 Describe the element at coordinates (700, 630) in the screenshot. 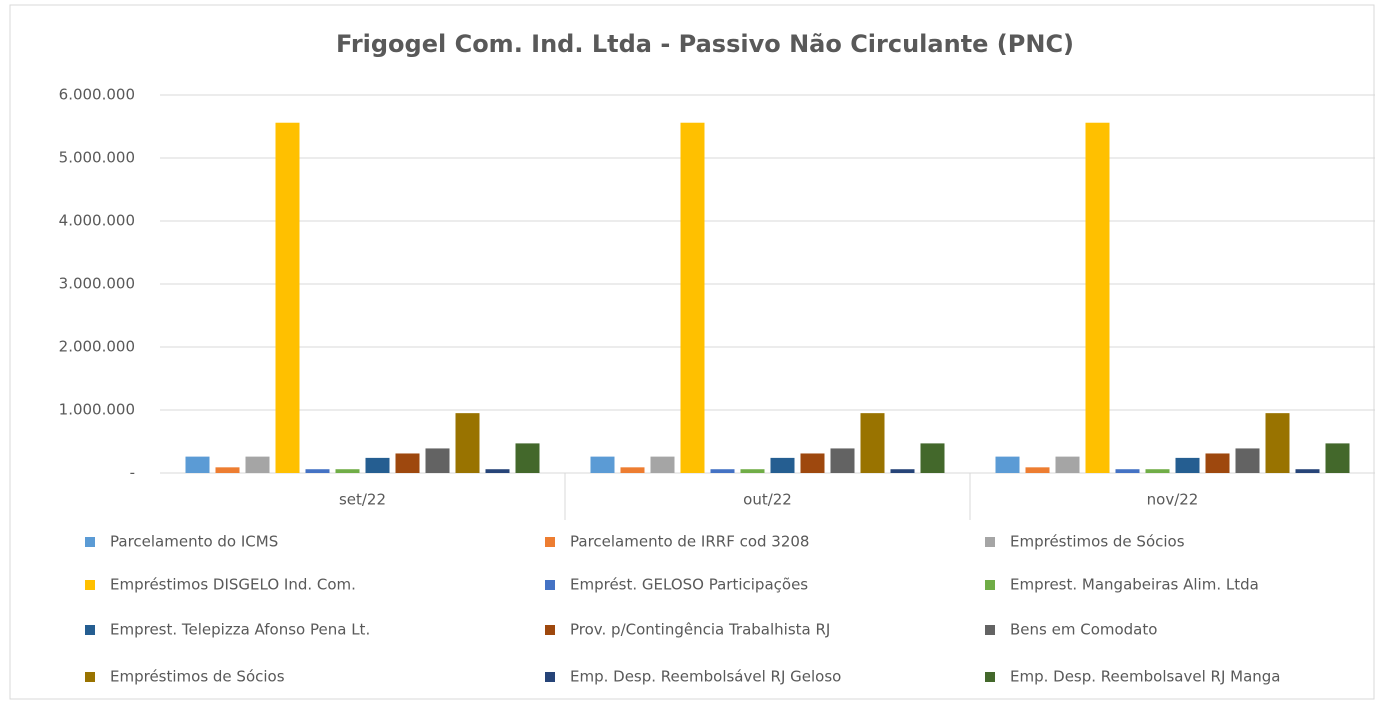

I see `legend-label: Prov. p/Contingência Trabalhista RJ` at that location.